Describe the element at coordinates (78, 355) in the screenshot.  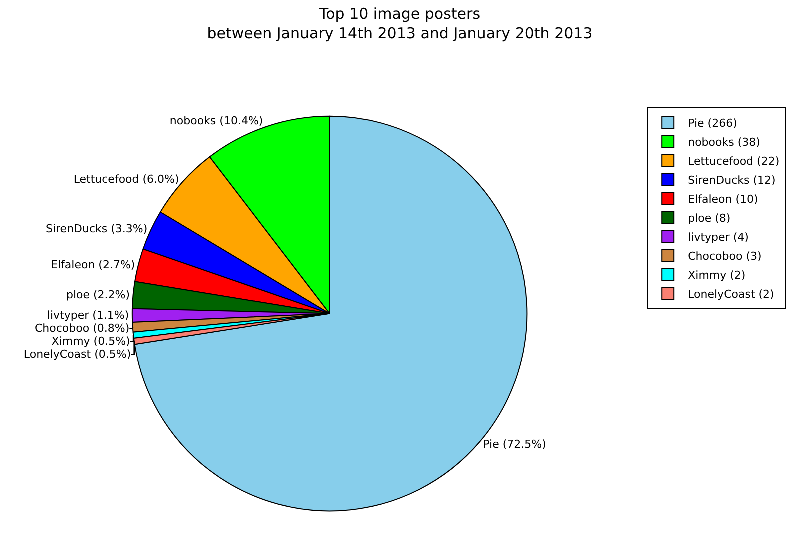
I see `data-label: LonelyCoast (0.5%)` at that location.